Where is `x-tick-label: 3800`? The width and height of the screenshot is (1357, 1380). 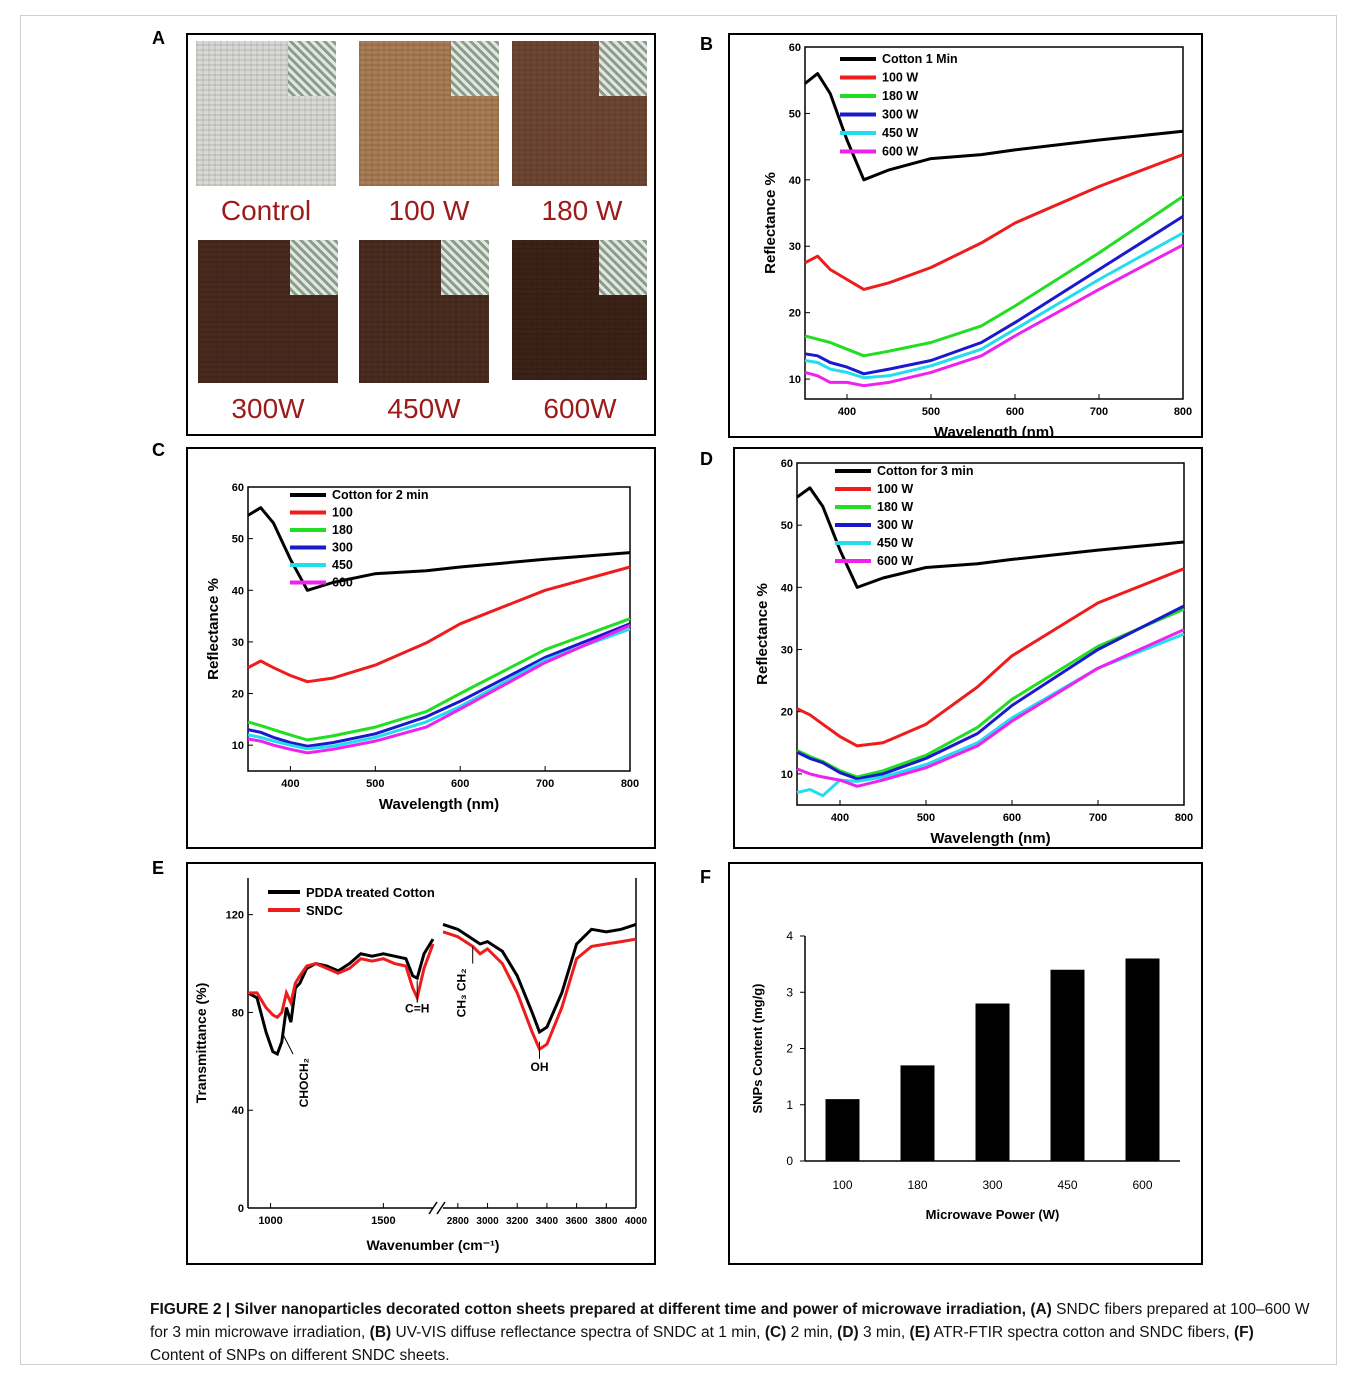 x-tick-label: 3800 is located at coordinates (606, 1221).